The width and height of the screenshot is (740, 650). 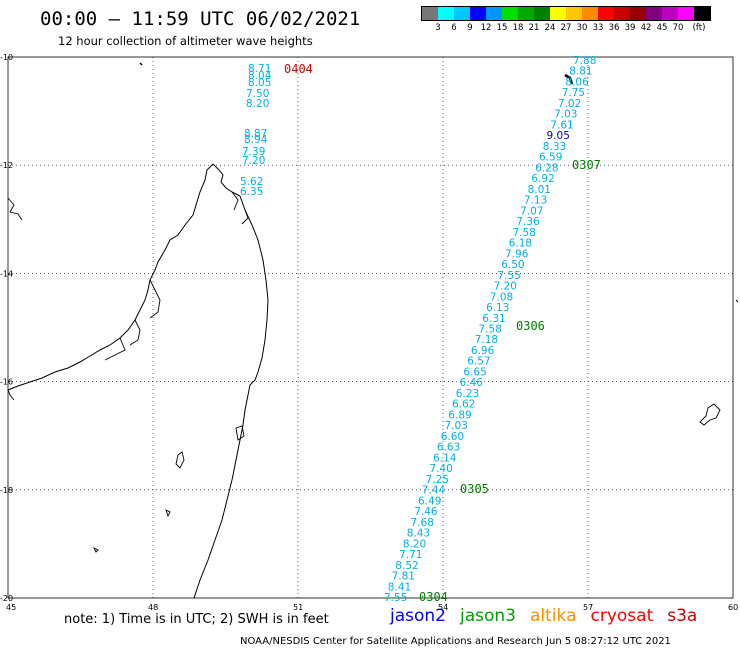 What do you see at coordinates (678, 28) in the screenshot?
I see `legend-tick-label: 70` at bounding box center [678, 28].